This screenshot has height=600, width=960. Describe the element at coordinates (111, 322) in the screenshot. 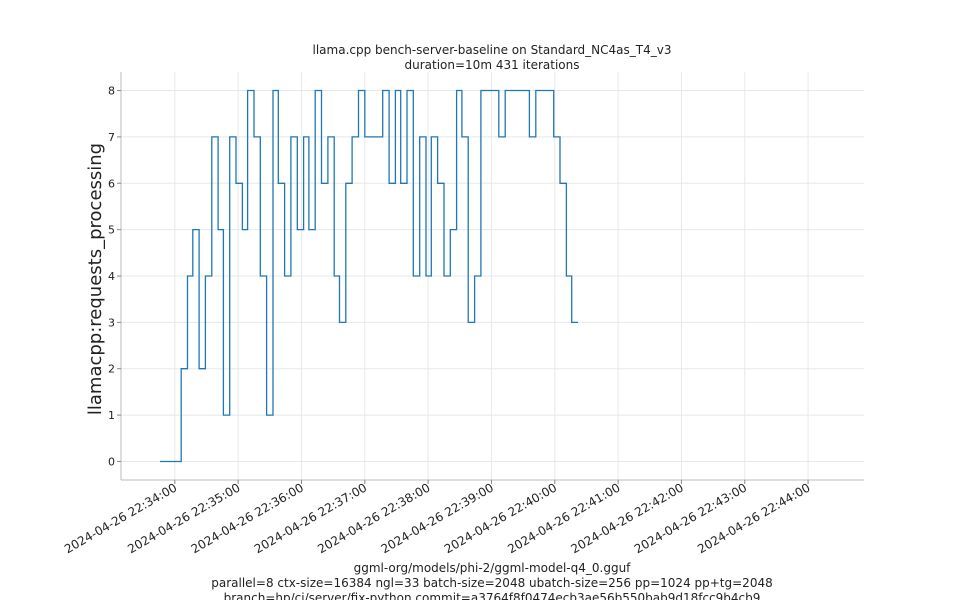

I see `y-tick-label: 3` at that location.